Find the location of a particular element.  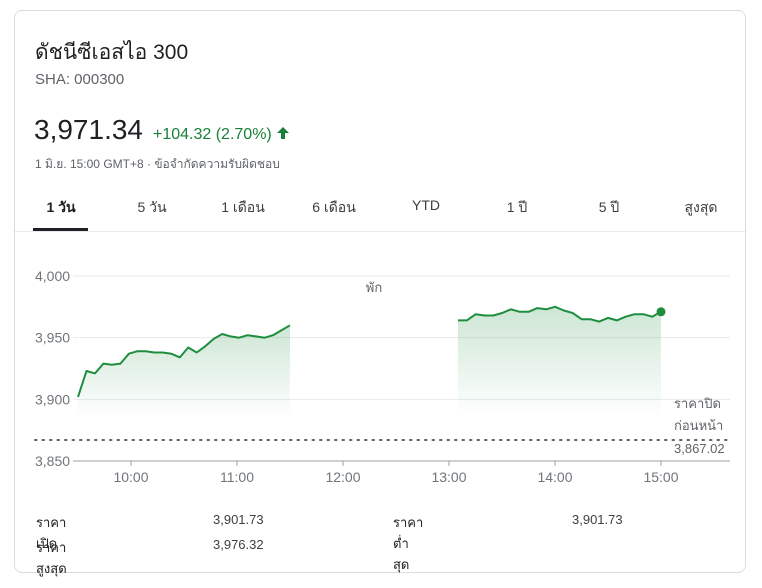

price-change: +104.32 (2.70%) is located at coordinates (212, 134).